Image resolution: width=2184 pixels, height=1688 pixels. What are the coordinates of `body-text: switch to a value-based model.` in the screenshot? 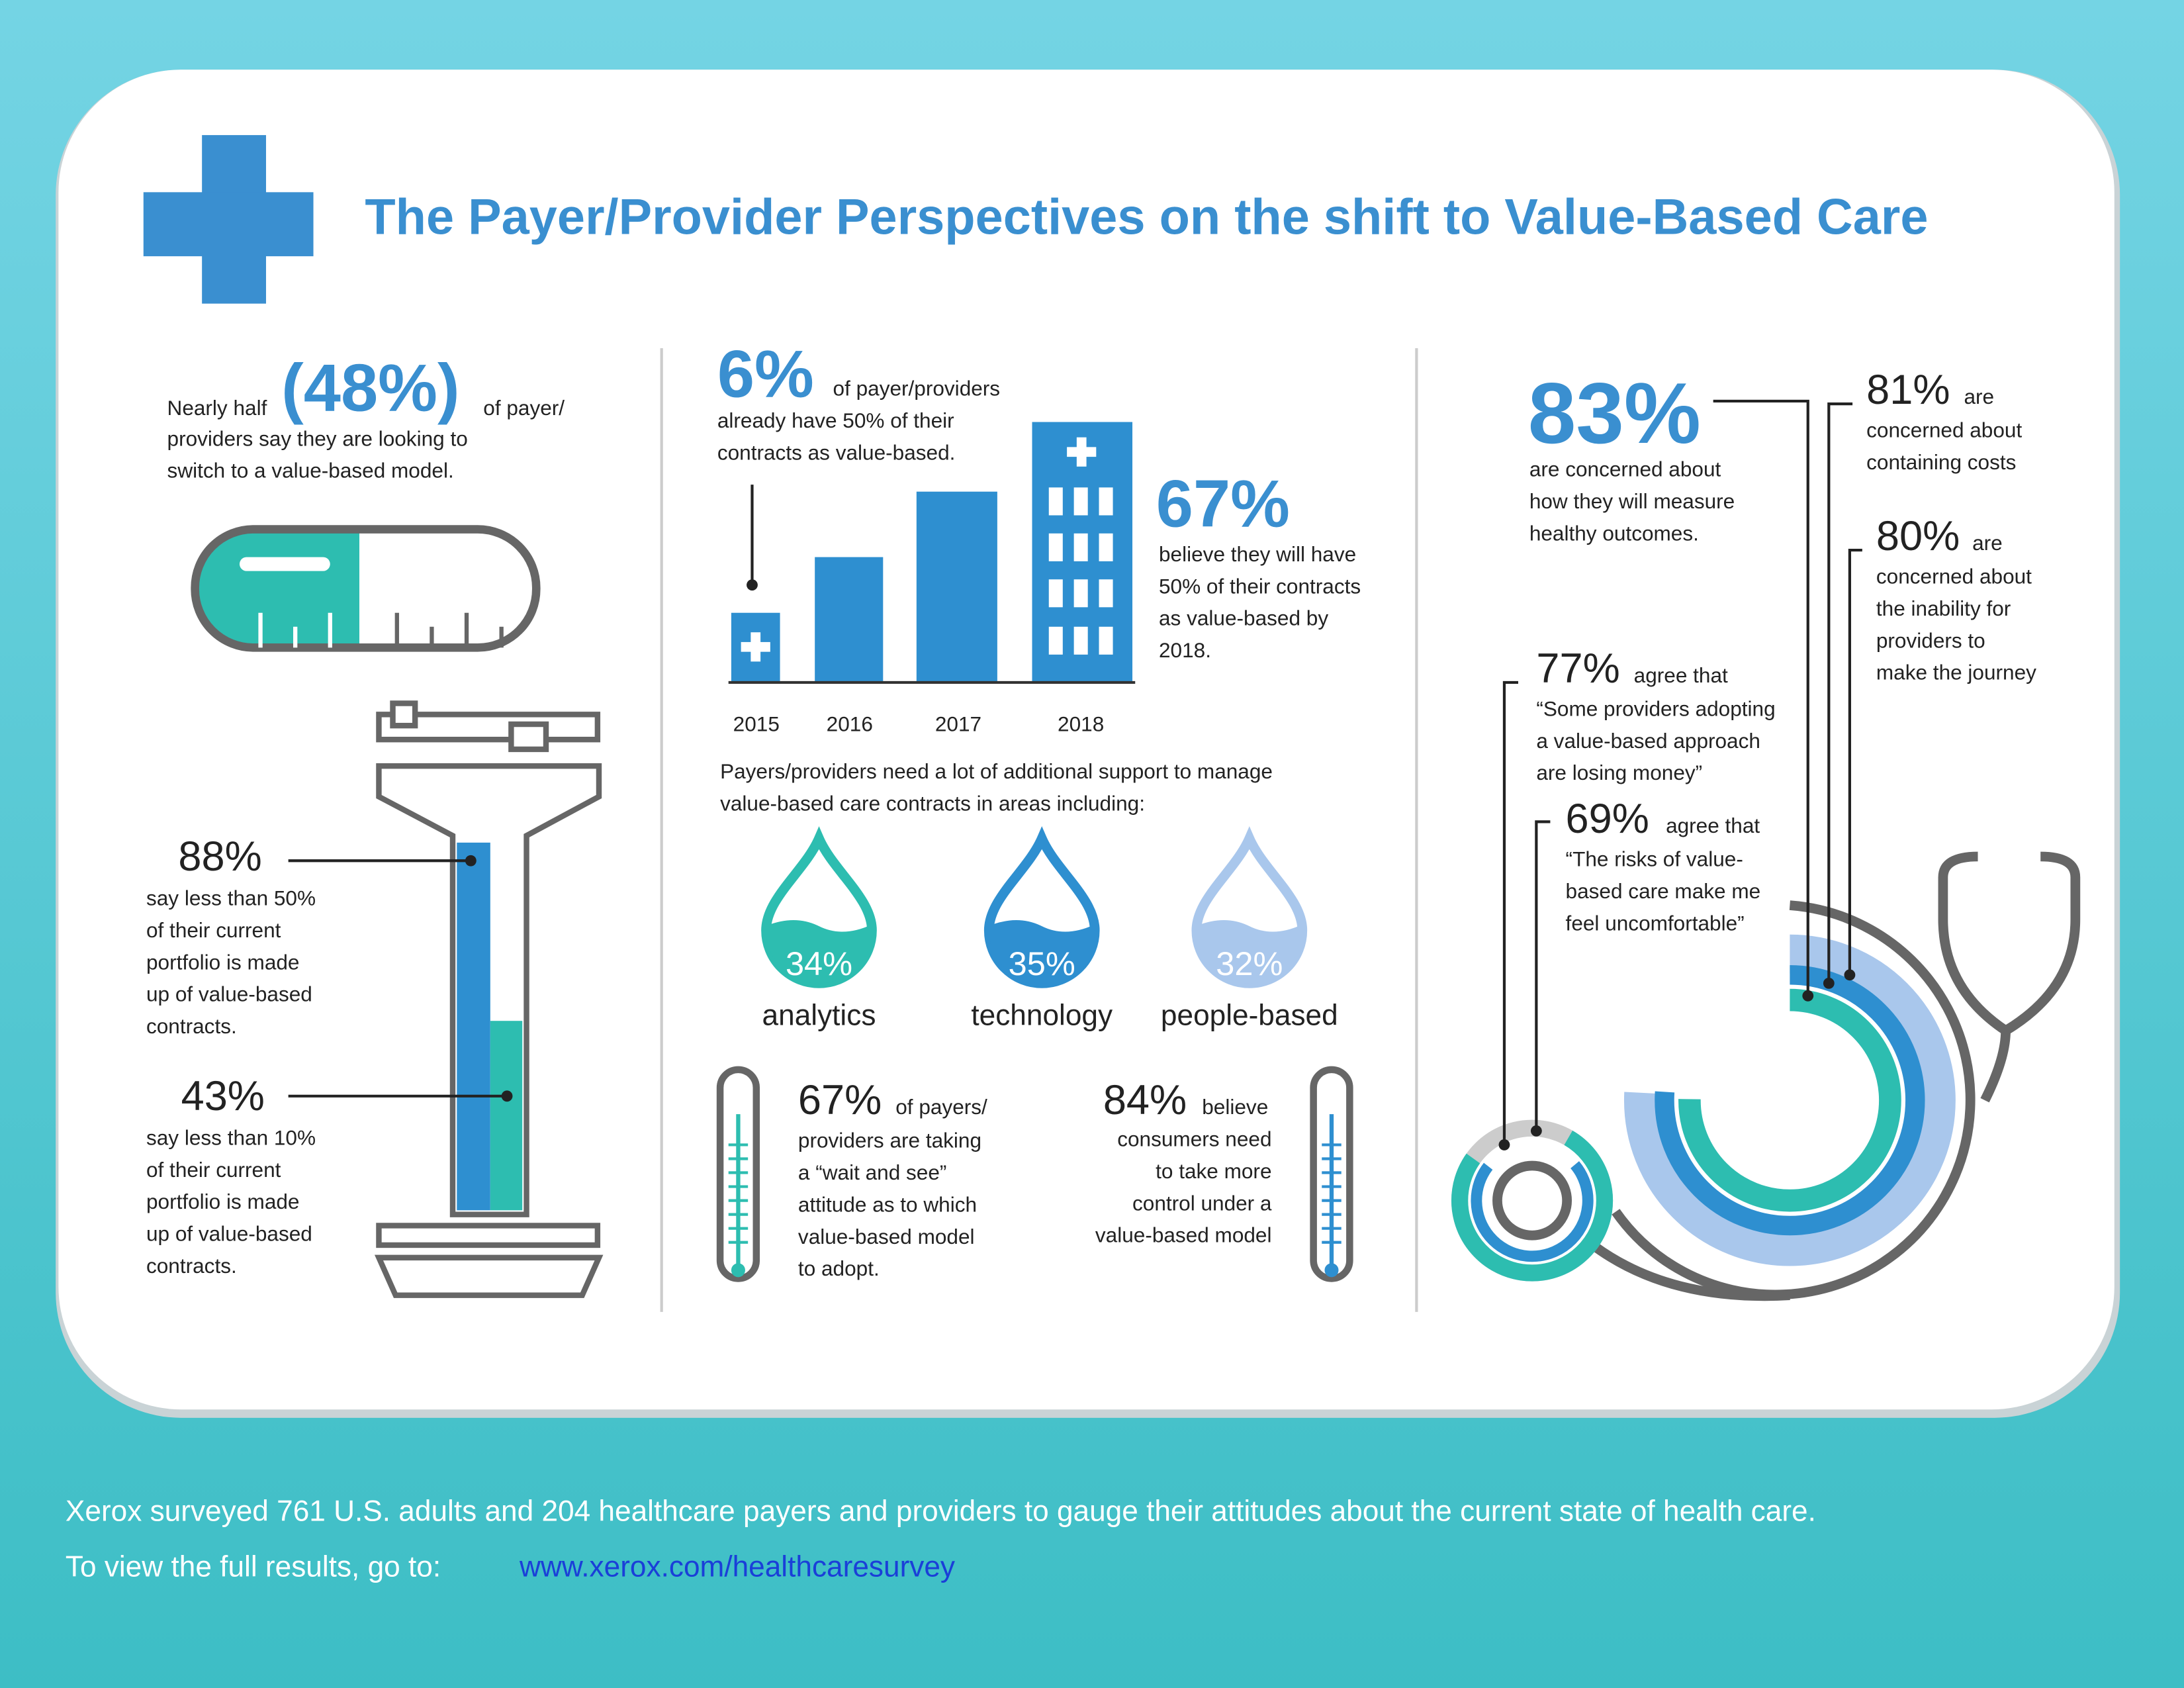 It's located at (310, 471).